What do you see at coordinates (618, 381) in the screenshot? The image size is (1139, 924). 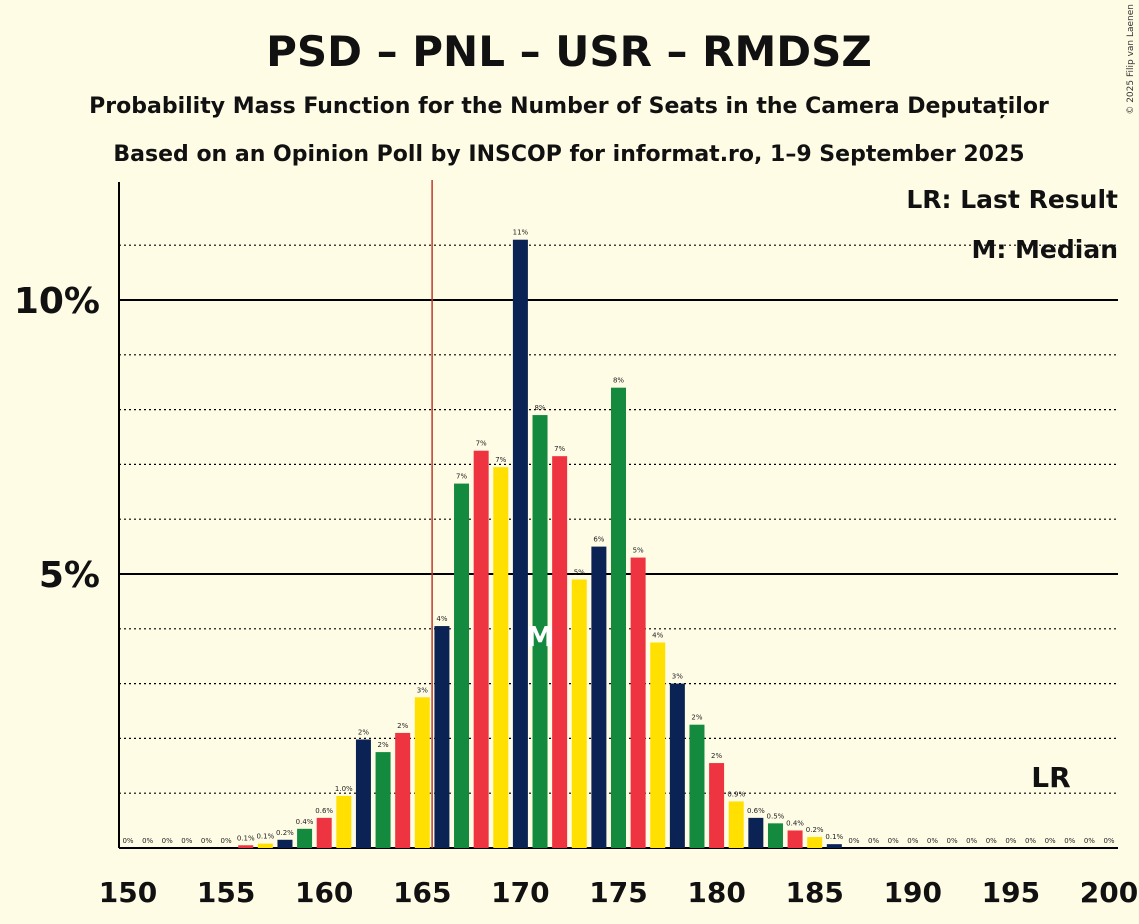 I see `bar-label-seat-175: 8%` at bounding box center [618, 381].